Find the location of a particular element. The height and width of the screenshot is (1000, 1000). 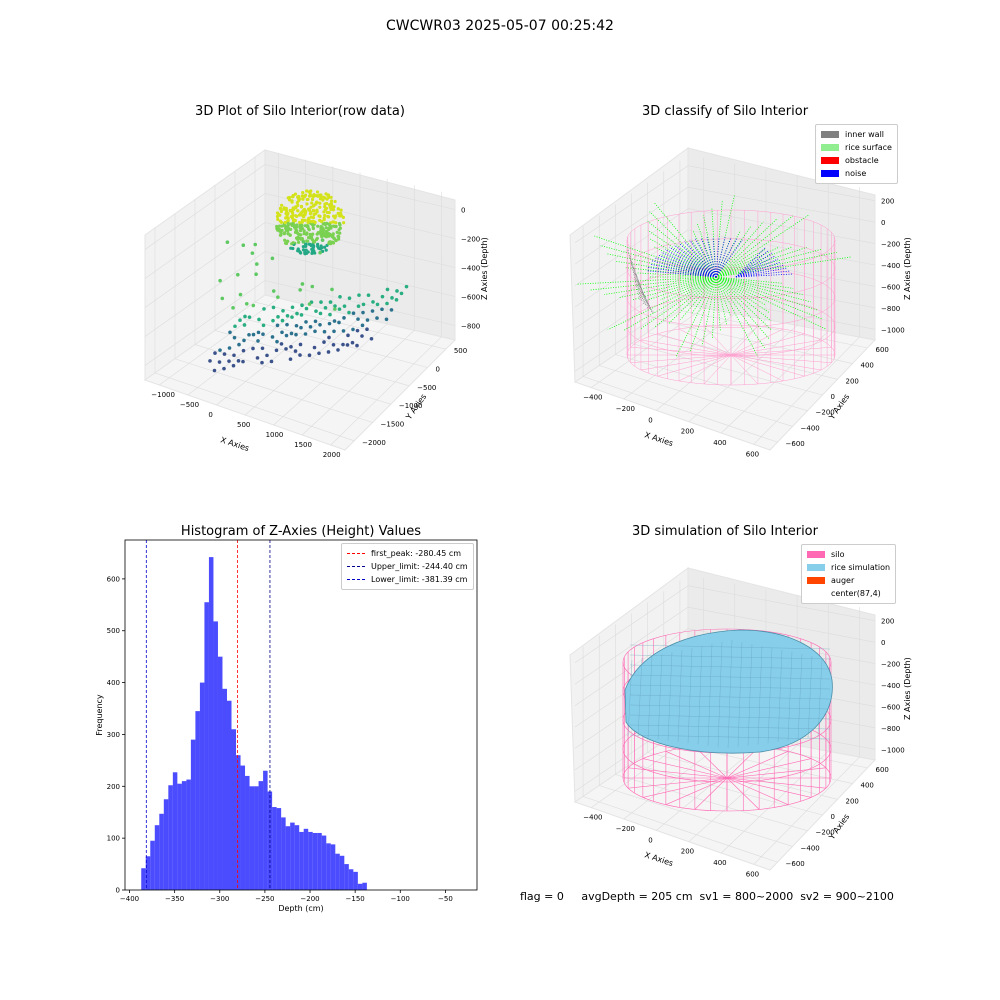

z-tick-label: −1000 is located at coordinates (893, 750).